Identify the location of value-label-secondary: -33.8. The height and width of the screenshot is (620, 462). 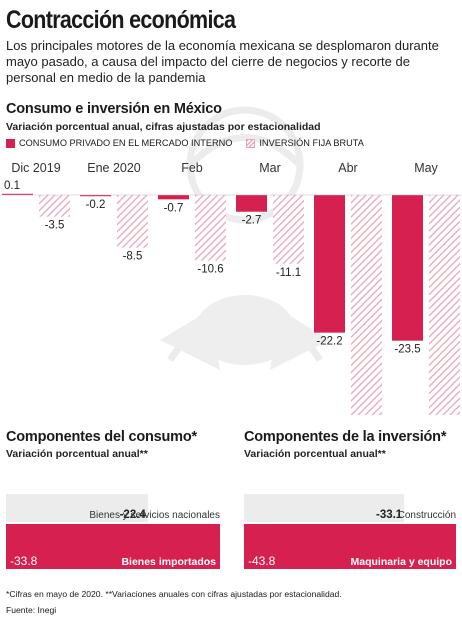
(24, 561).